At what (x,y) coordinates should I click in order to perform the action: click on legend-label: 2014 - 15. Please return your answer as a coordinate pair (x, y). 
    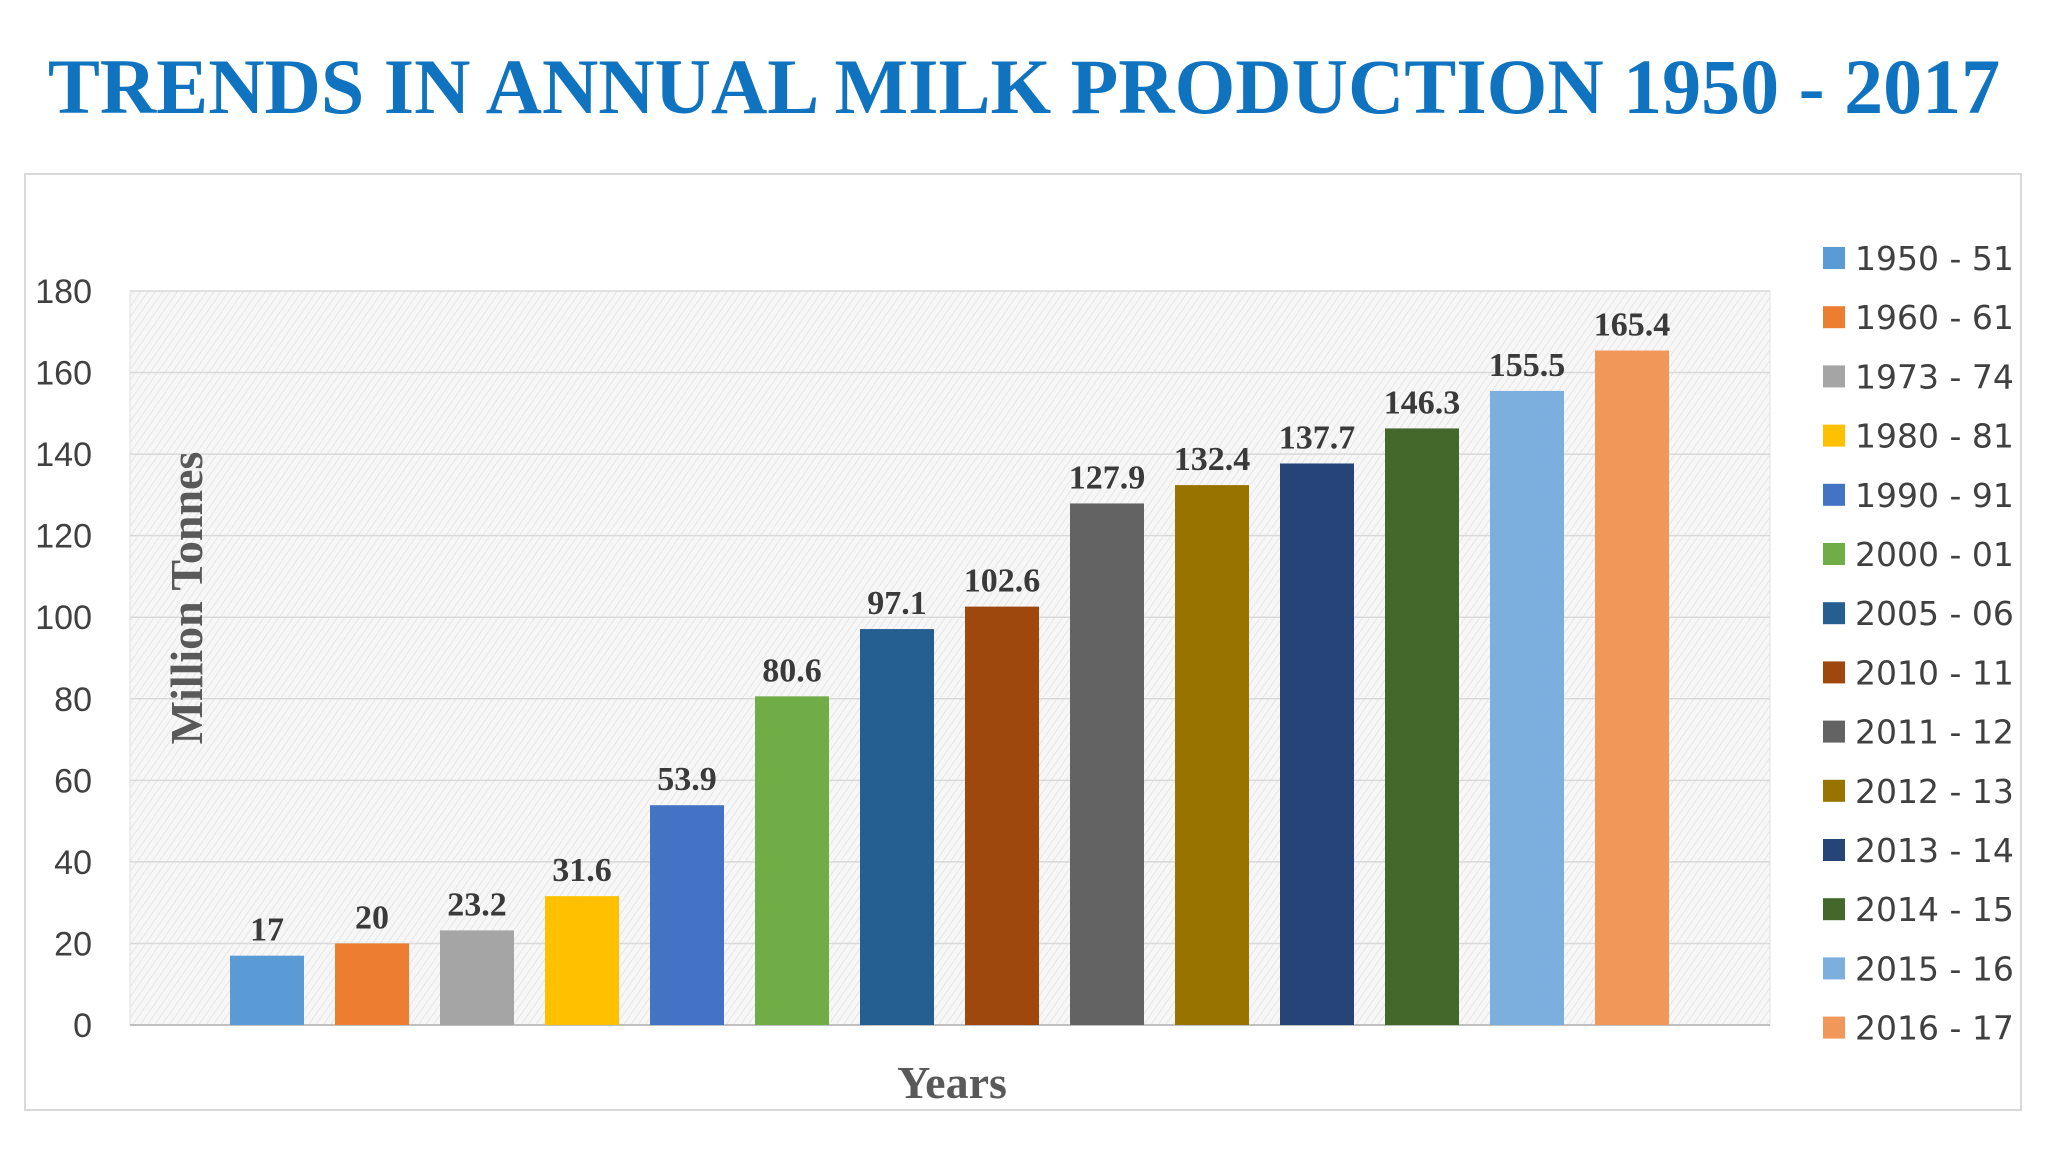
    Looking at the image, I should click on (1934, 909).